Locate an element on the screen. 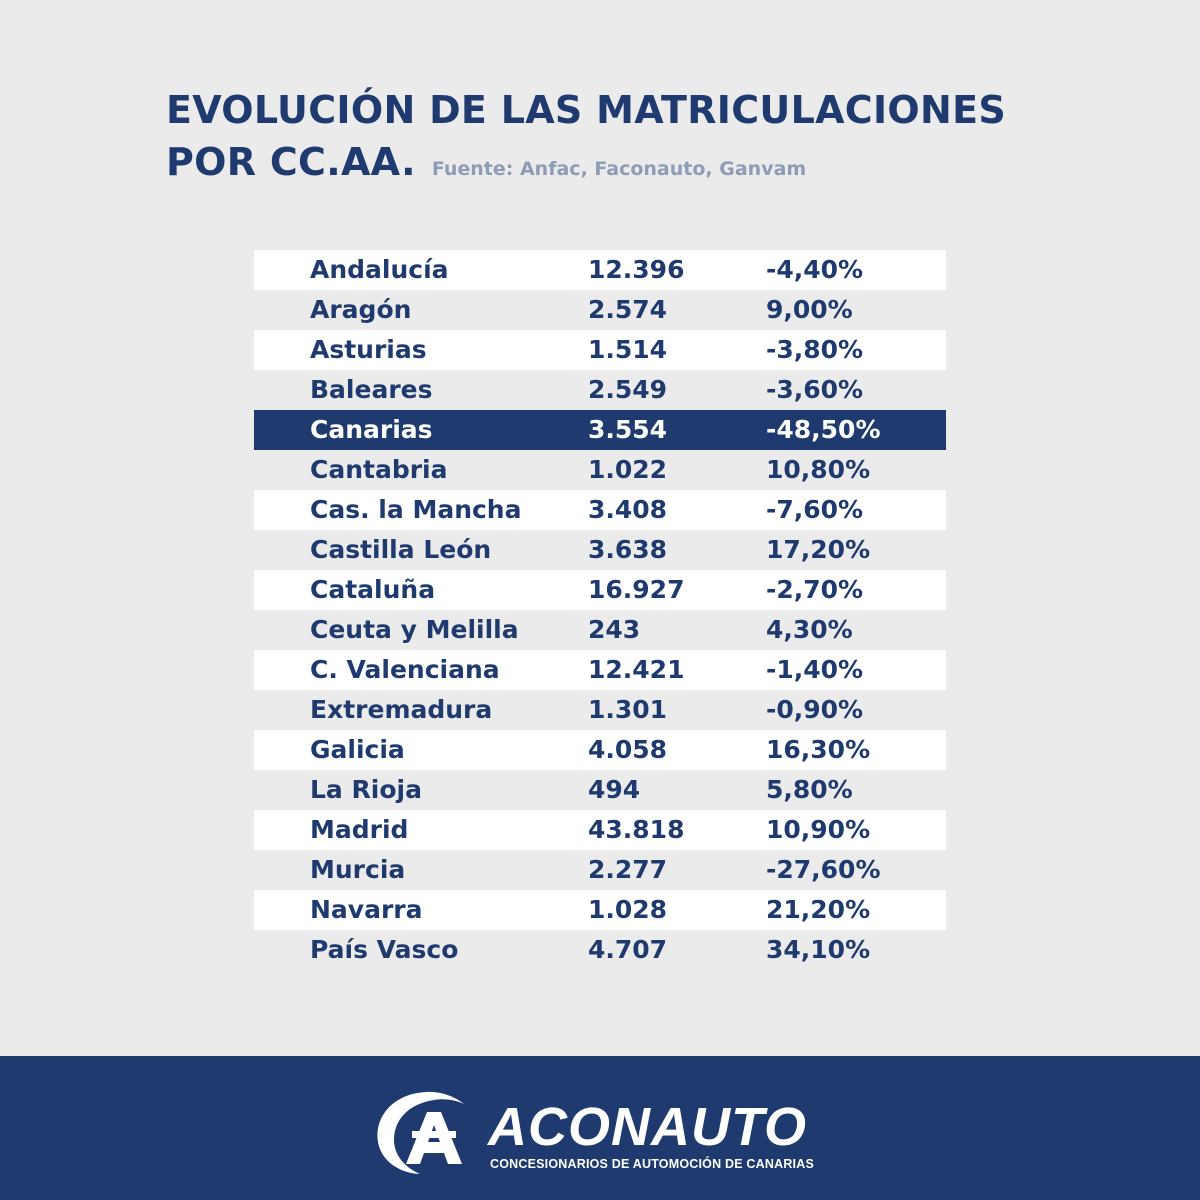 The width and height of the screenshot is (1200, 1200). value-cell: 3.638 is located at coordinates (628, 549).